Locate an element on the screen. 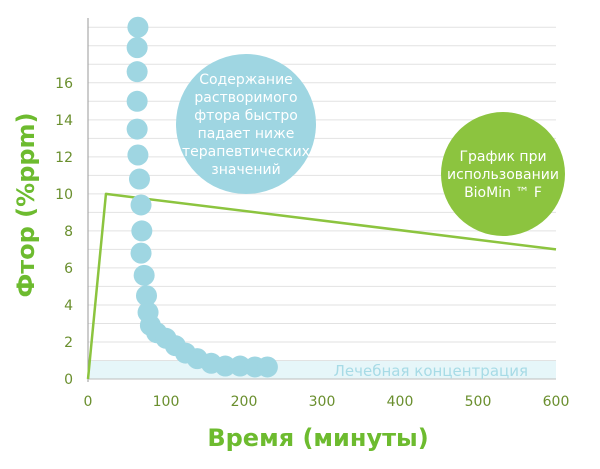 The image size is (600, 469). biomin-annotation-text: График при использовании BioMin ™ F is located at coordinates (503, 175).